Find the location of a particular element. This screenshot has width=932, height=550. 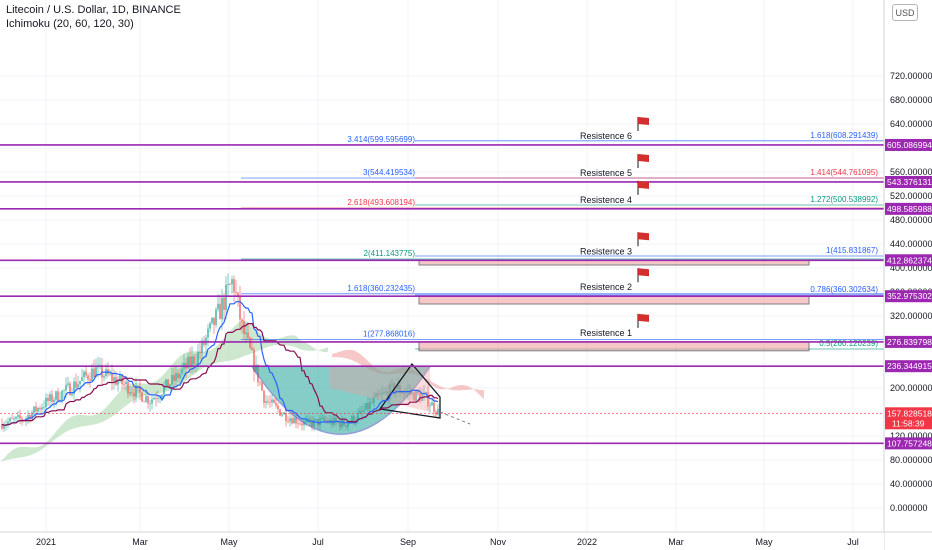

x-tick-label: 2022 is located at coordinates (587, 542).